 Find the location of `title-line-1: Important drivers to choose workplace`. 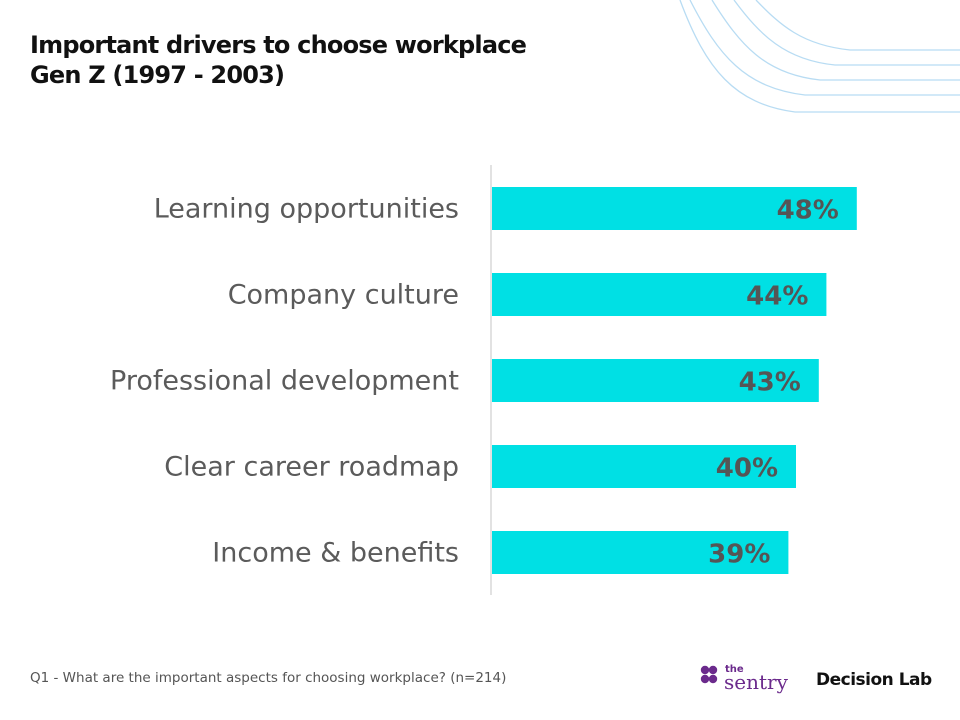

title-line-1: Important drivers to choose workplace is located at coordinates (278, 45).